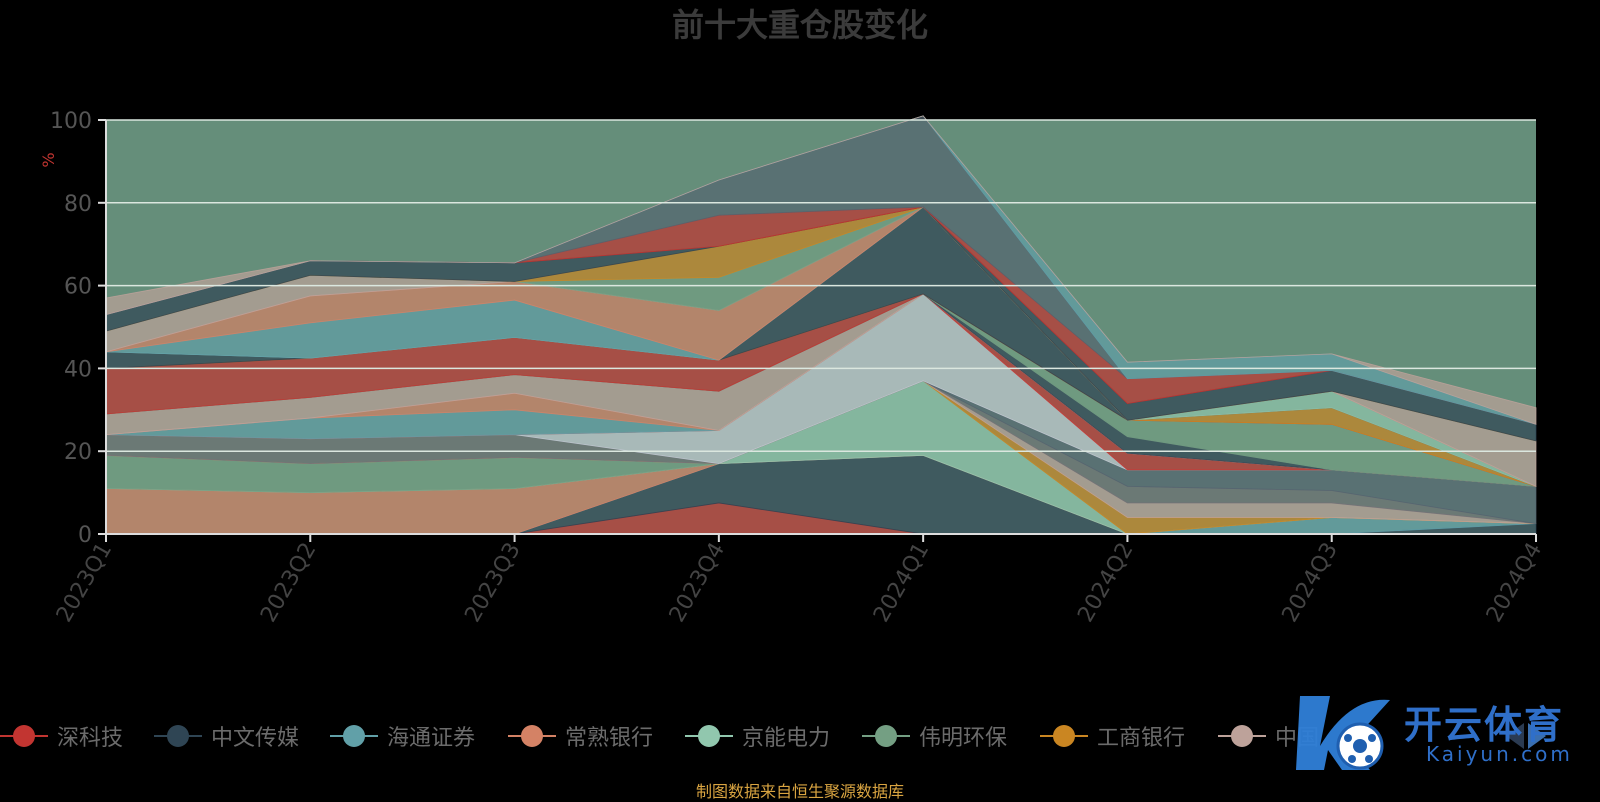 This screenshot has height=802, width=1600. What do you see at coordinates (255, 738) in the screenshot?
I see `legend-label: 中文传媒` at bounding box center [255, 738].